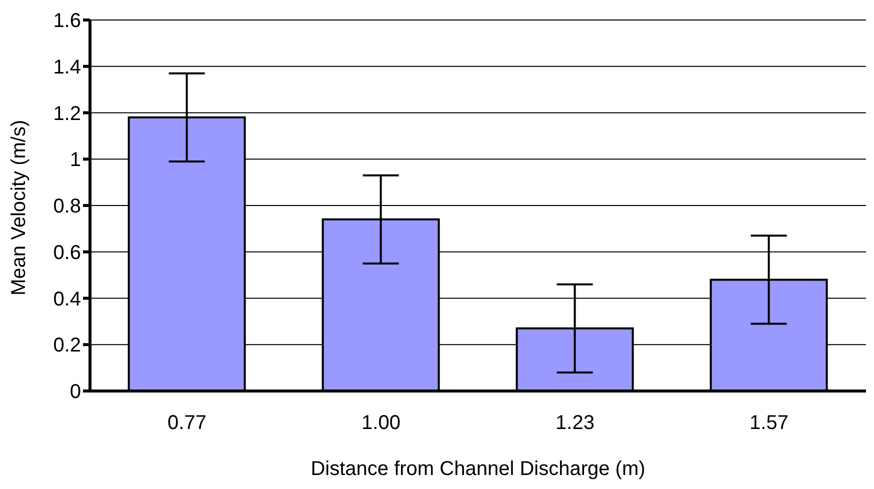 The image size is (874, 489). What do you see at coordinates (67, 67) in the screenshot?
I see `y-tick-label: 1.4` at bounding box center [67, 67].